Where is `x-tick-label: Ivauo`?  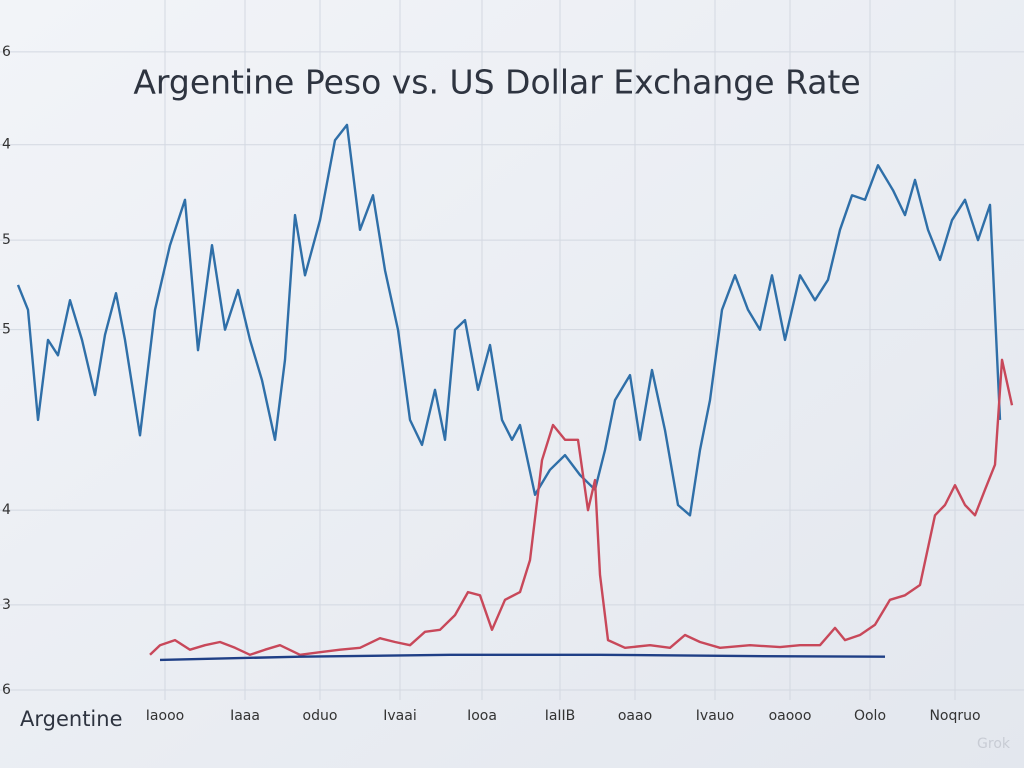 x-tick-label: Ivauo is located at coordinates (715, 716).